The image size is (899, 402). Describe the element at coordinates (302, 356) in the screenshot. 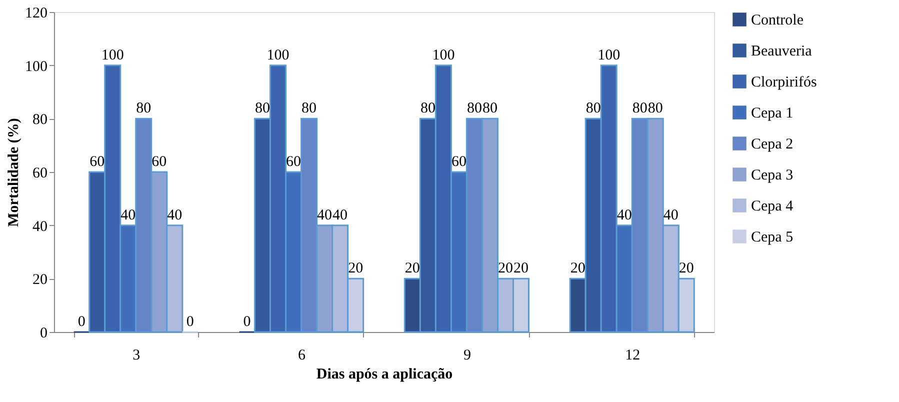

I see `x-tick-label: 6` at that location.